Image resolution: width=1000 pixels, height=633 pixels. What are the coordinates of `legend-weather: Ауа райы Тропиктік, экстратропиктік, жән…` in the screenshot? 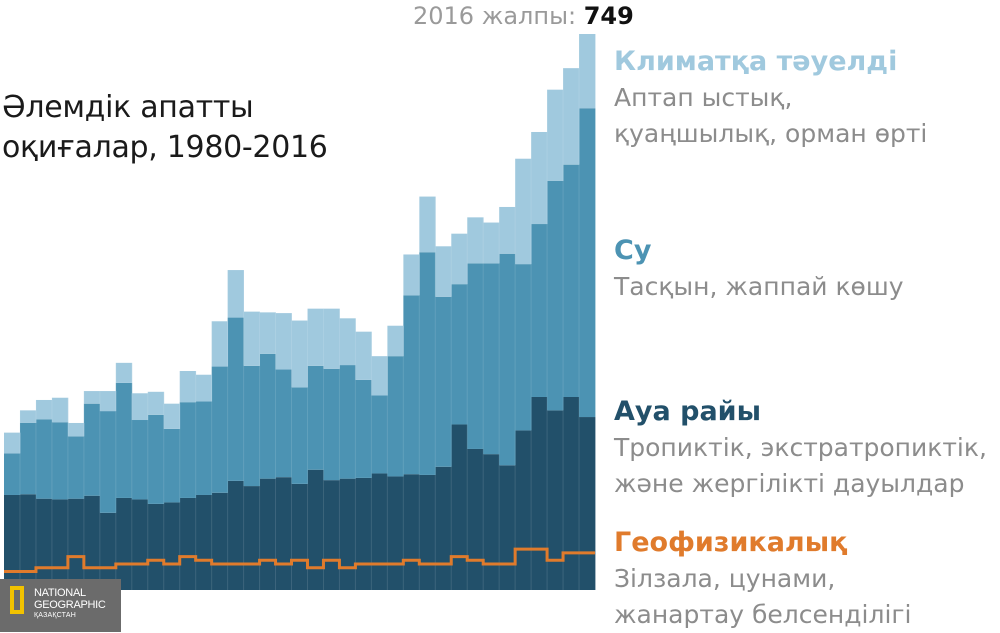 It's located at (800, 448).